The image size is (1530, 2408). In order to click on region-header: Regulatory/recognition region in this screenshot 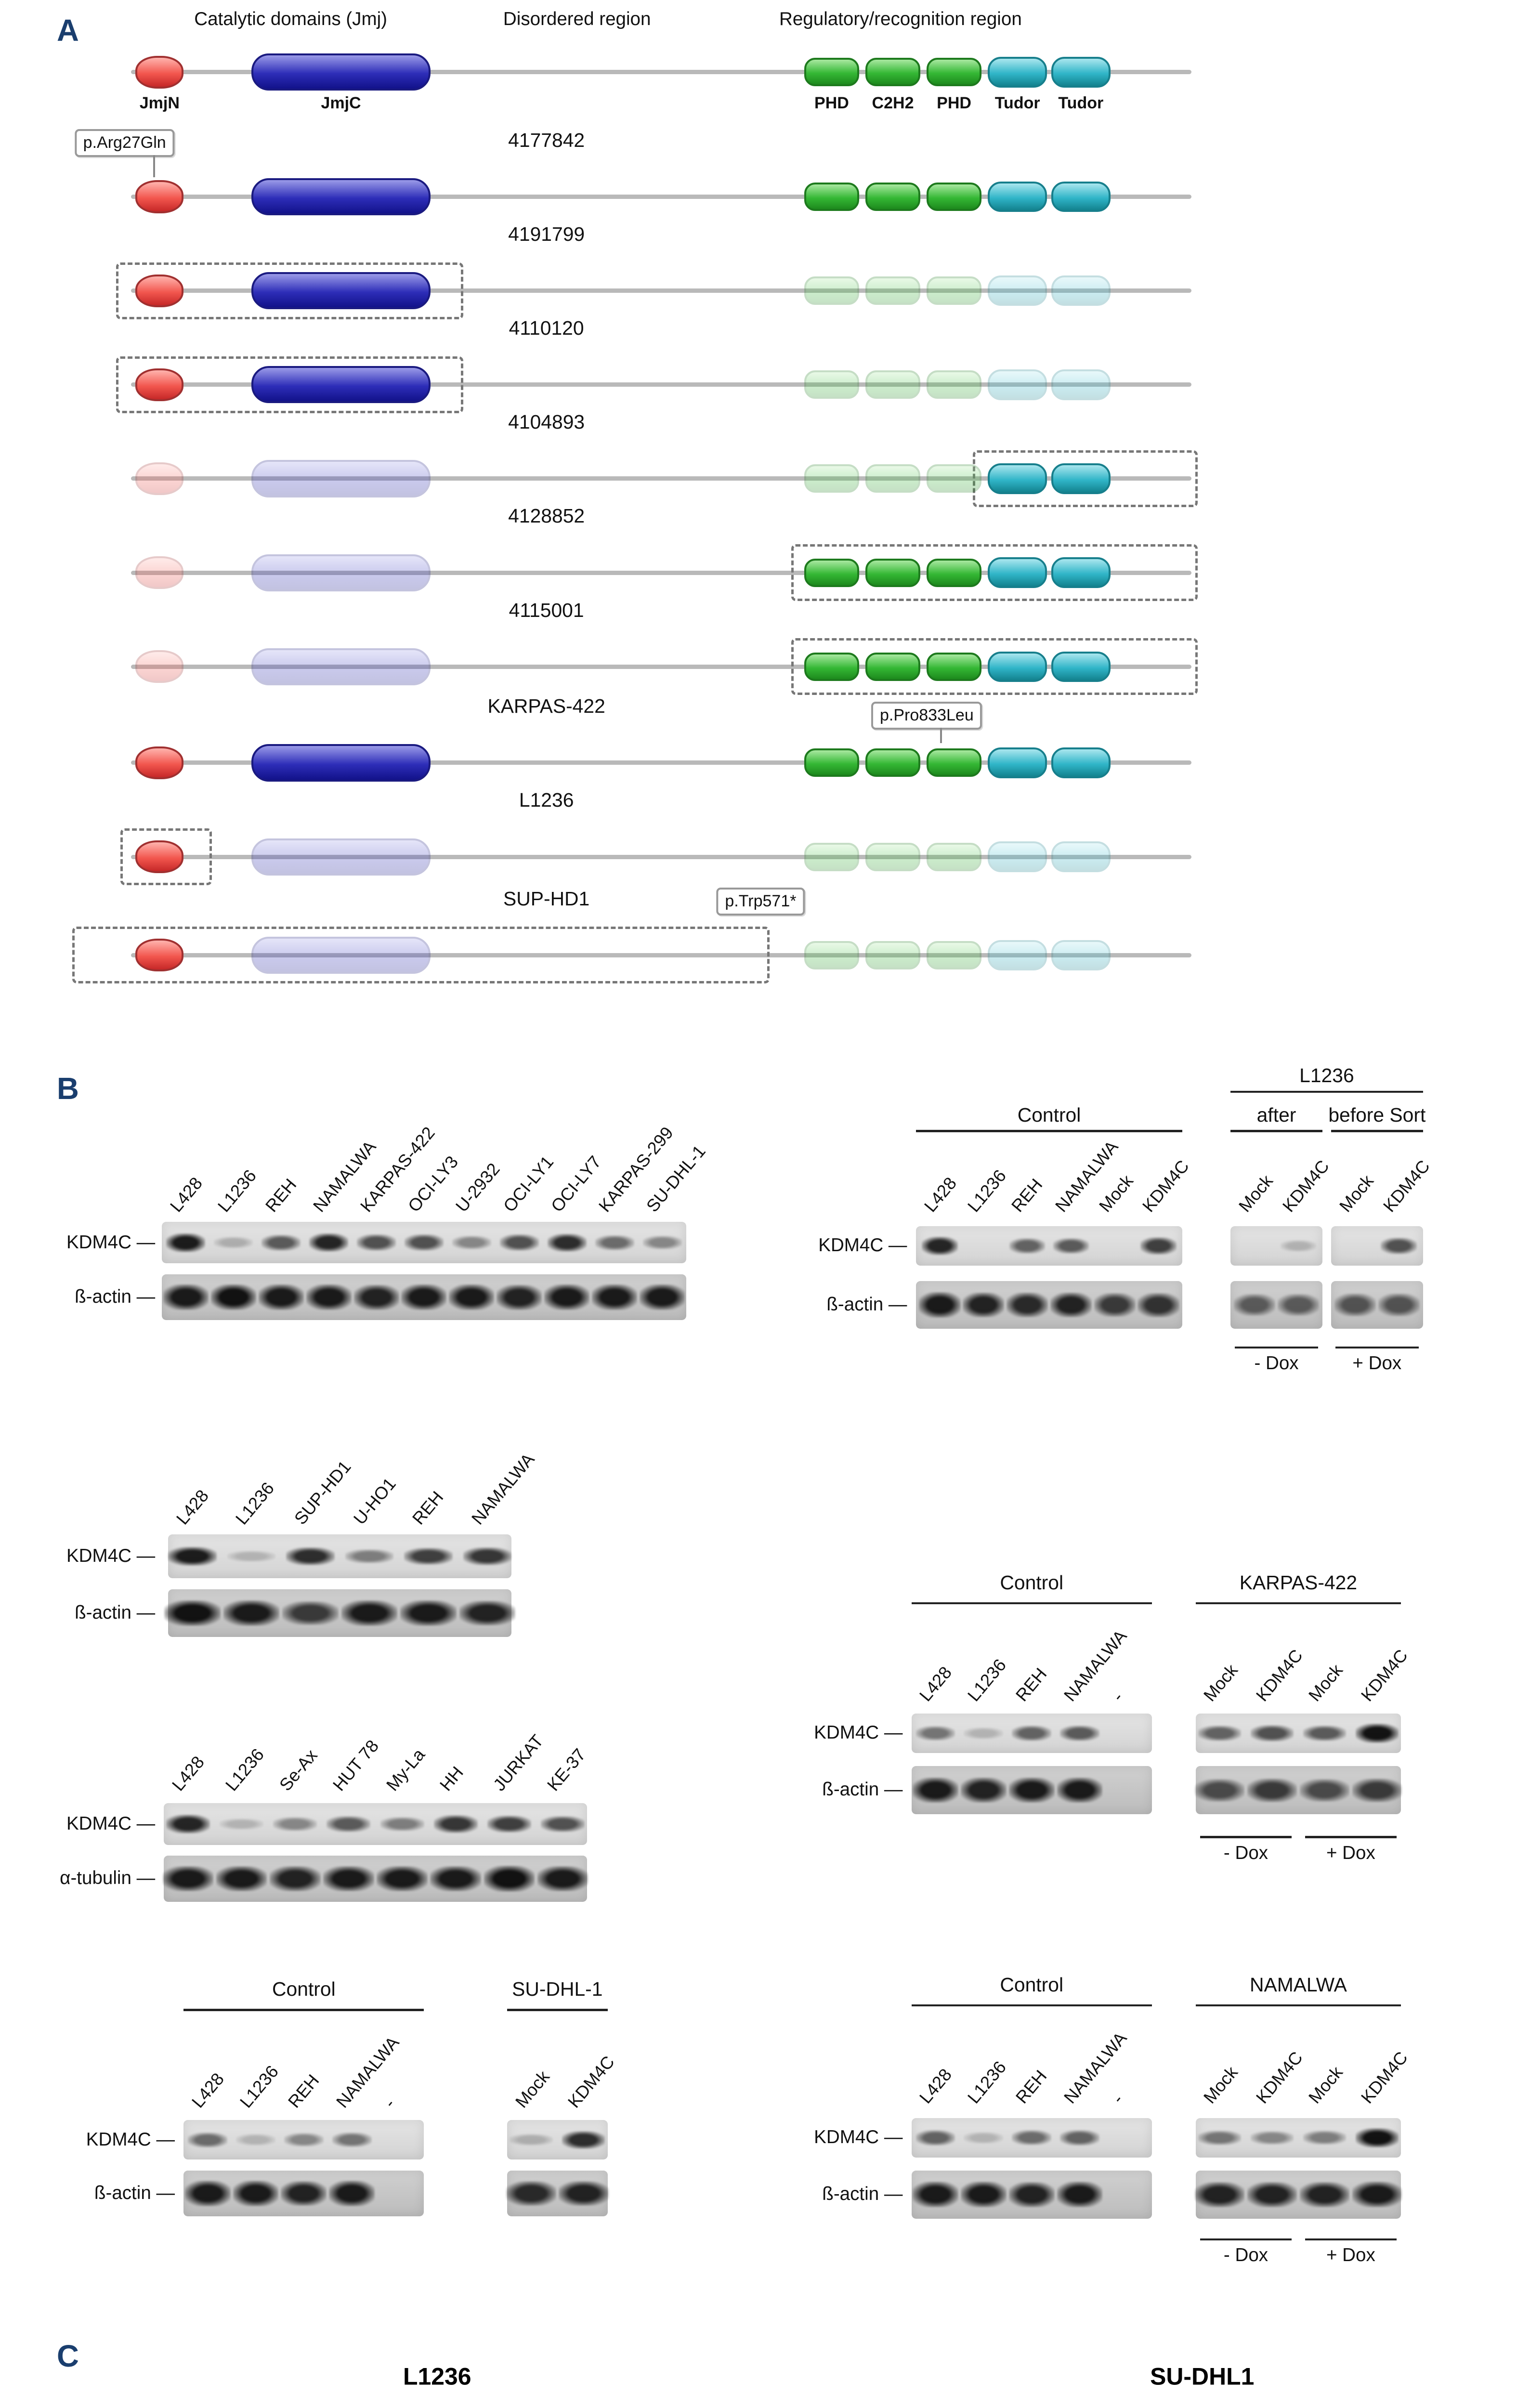, I will do `click(901, 19)`.